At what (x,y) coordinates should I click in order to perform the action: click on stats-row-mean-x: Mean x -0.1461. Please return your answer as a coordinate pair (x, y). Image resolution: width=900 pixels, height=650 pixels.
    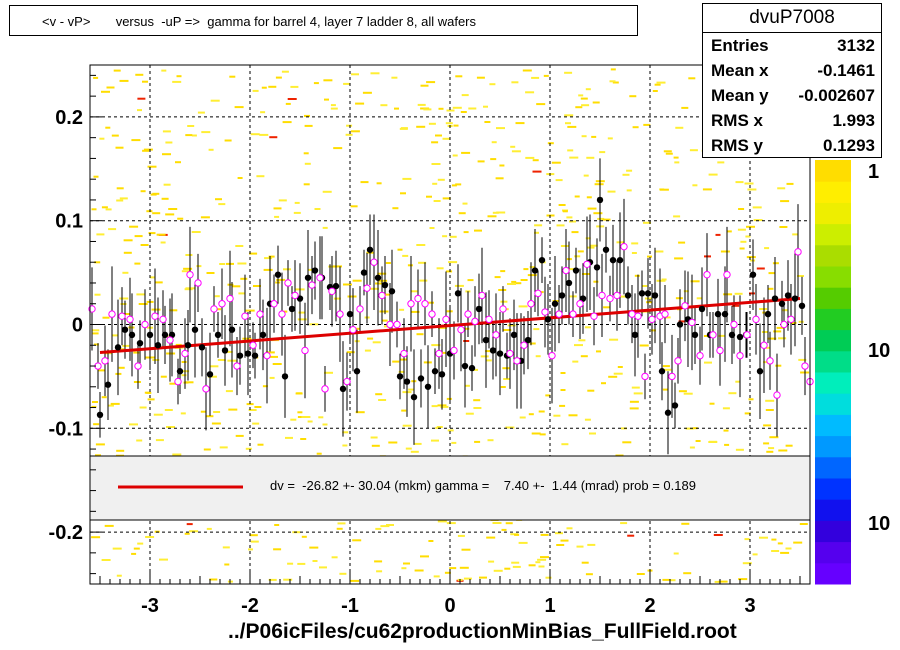
    Looking at the image, I should click on (792, 70).